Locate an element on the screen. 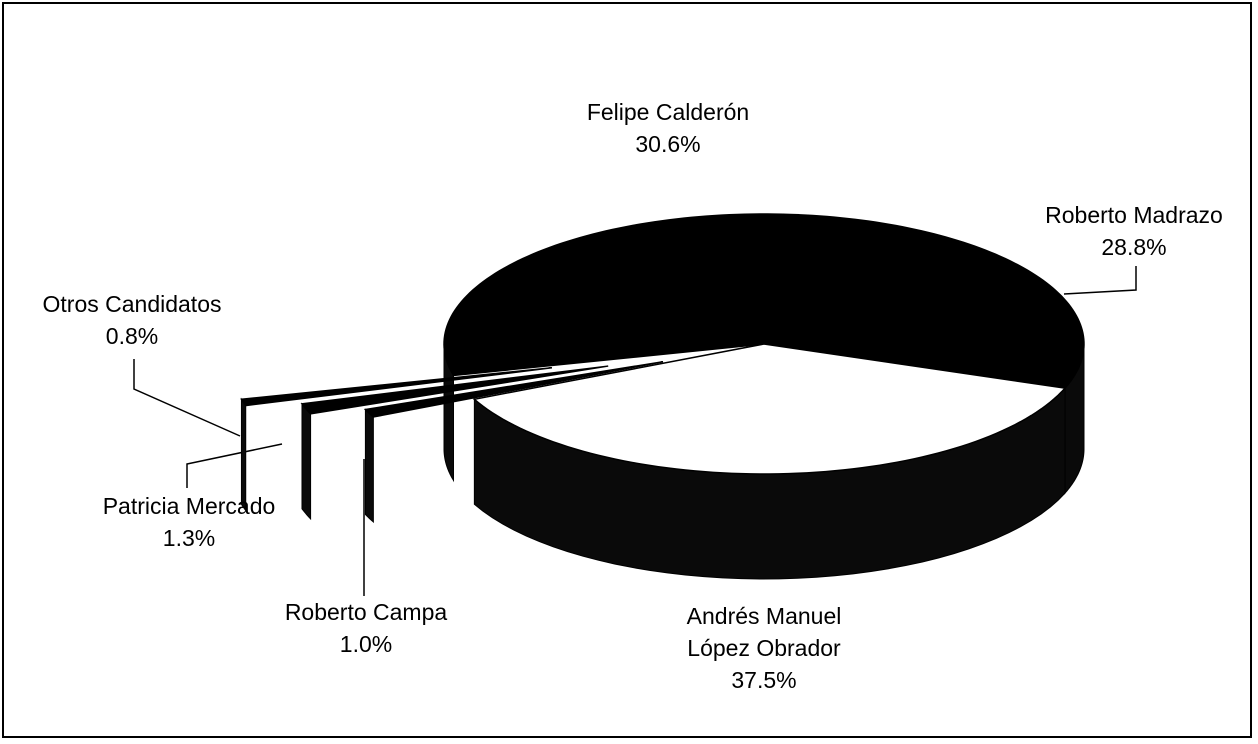 This screenshot has height=744, width=1258. value-label: 30.6% is located at coordinates (668, 144).